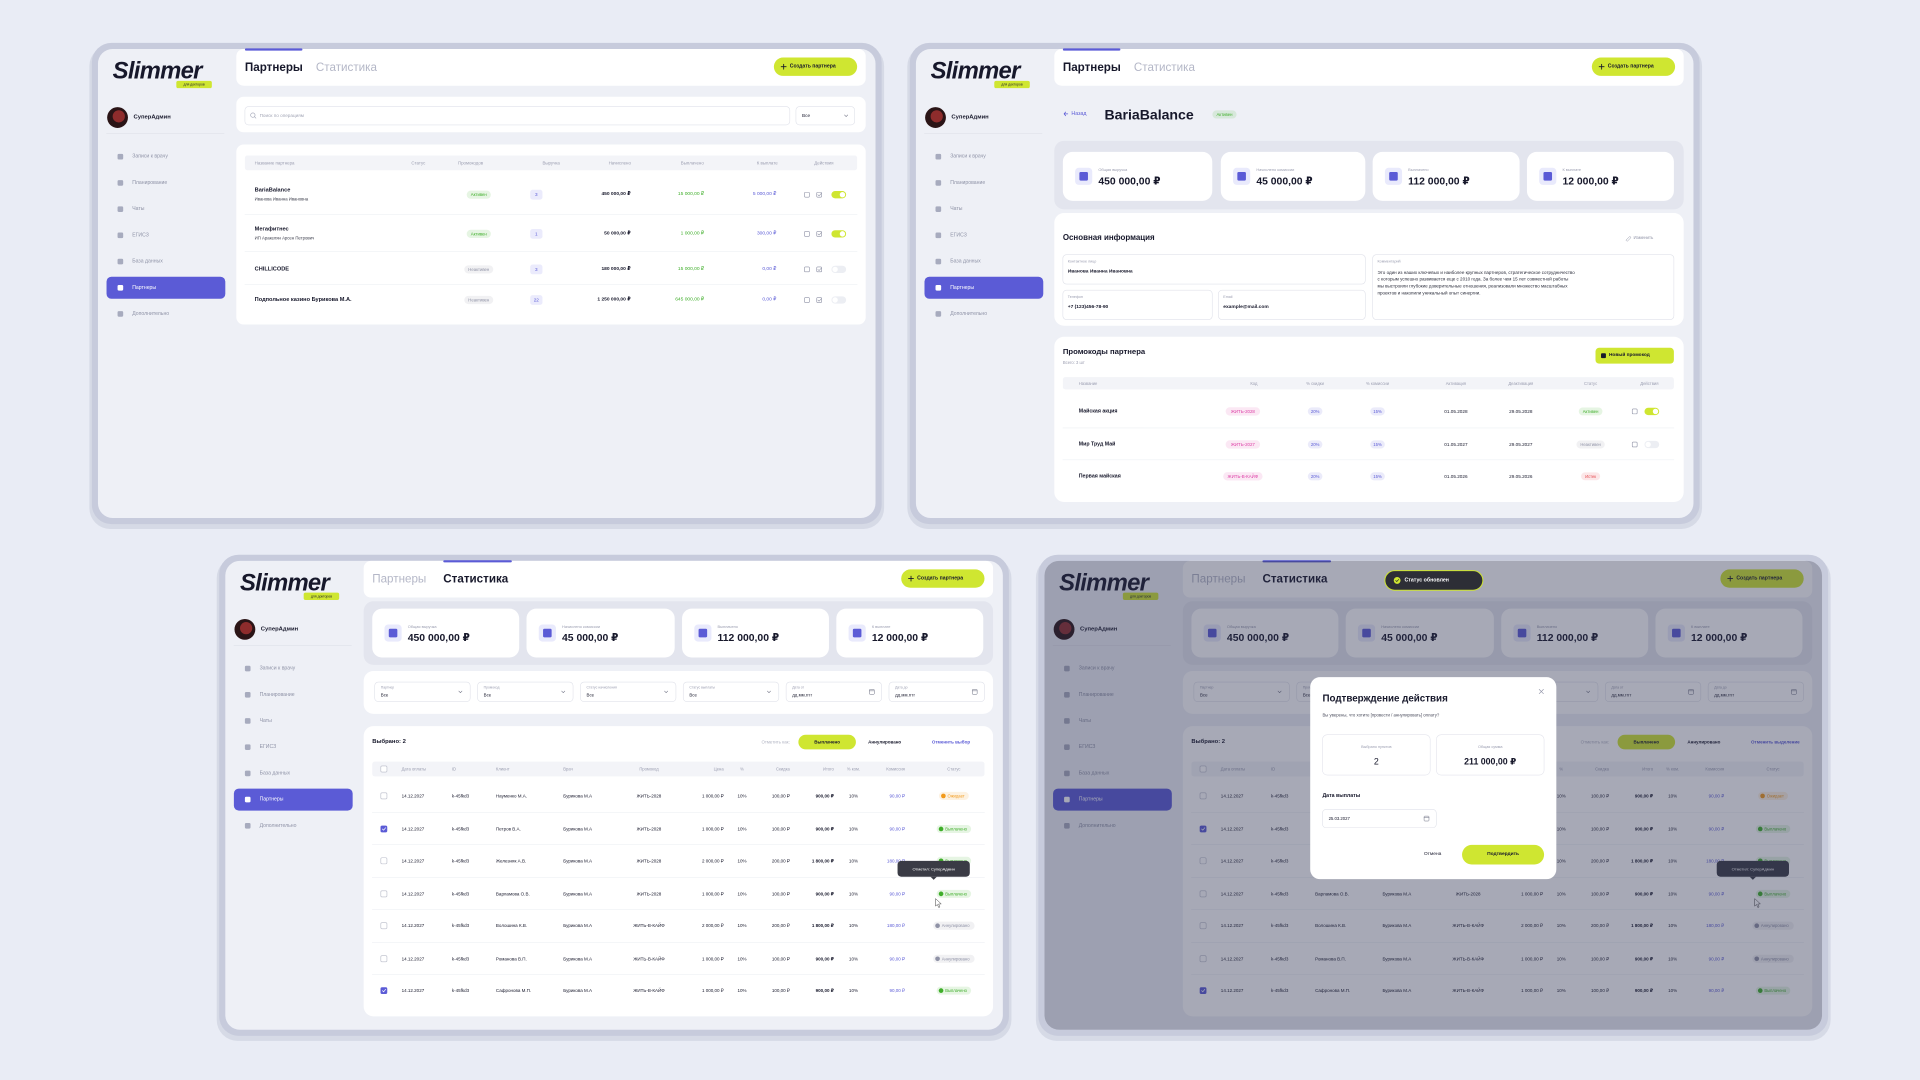  Describe the element at coordinates (1541, 691) in the screenshot. I see `modal-close` at that location.